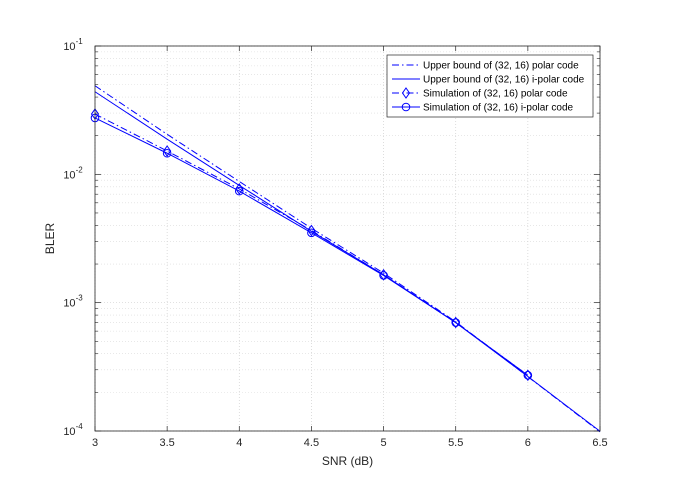 This screenshot has width=676, height=492. I want to click on x-tick-label: 5, so click(384, 443).